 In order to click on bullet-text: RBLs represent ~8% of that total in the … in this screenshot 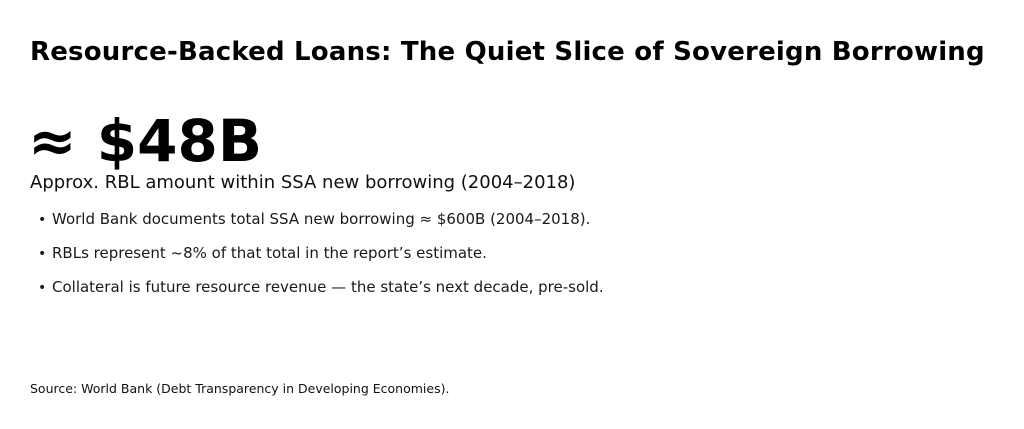, I will do `click(269, 253)`.